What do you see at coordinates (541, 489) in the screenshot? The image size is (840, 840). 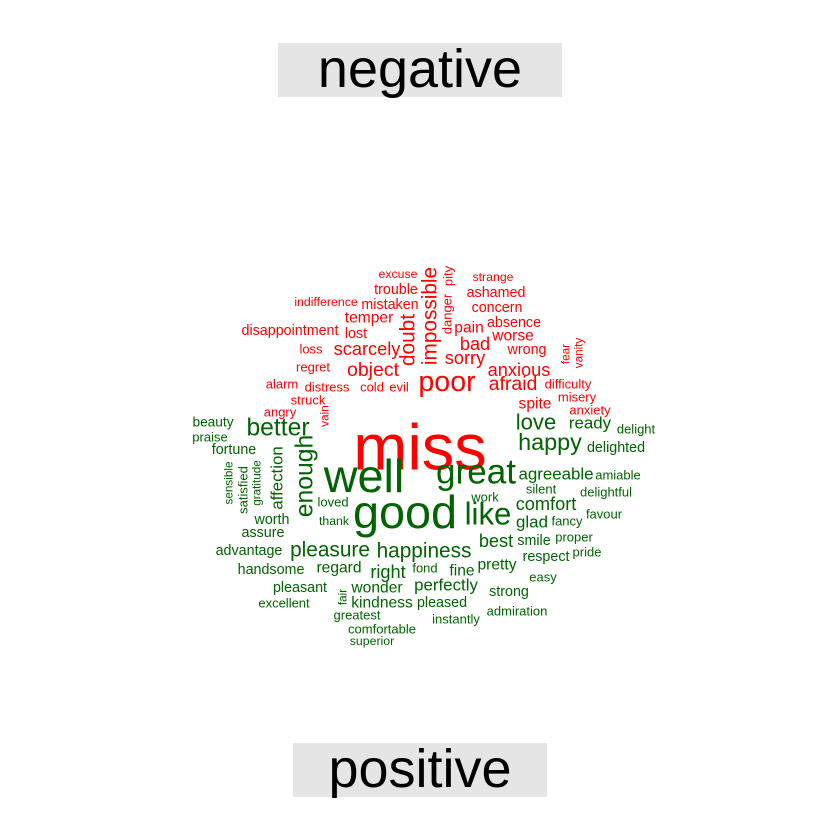 I see `word-positive-silent: silent` at bounding box center [541, 489].